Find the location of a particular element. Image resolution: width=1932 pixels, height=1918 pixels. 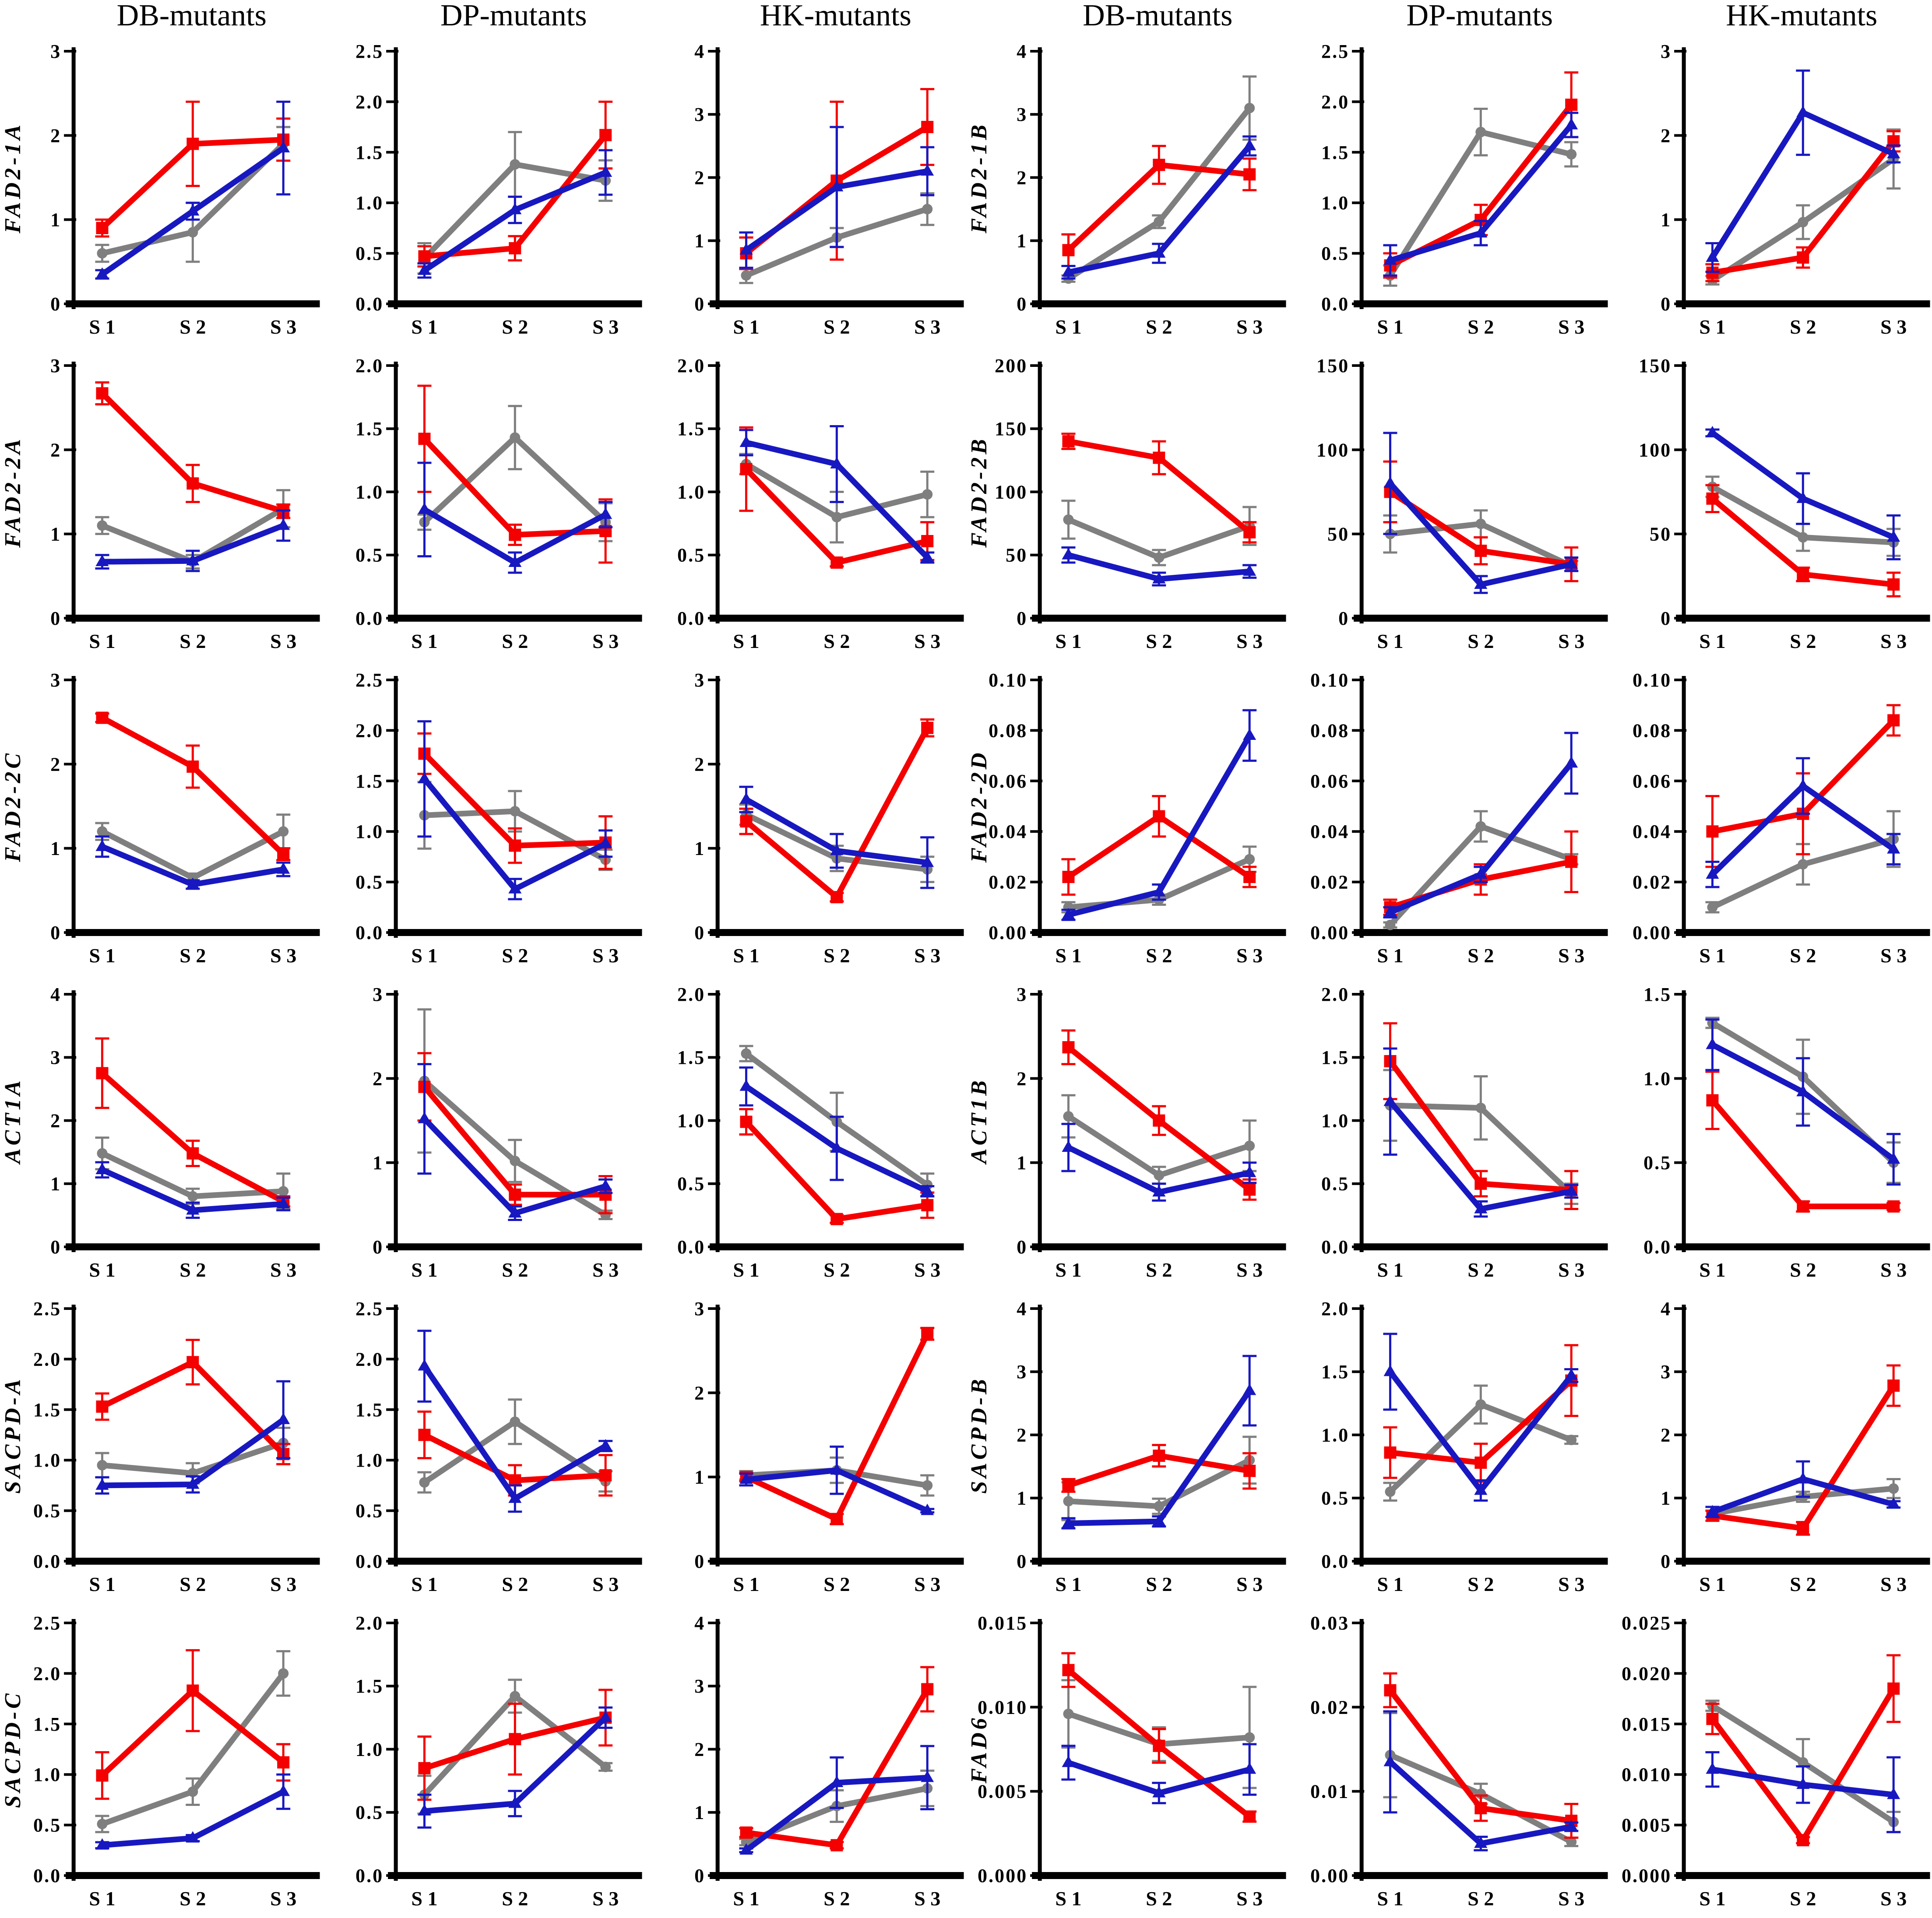

y-tick-label: 3 is located at coordinates (55, 680).